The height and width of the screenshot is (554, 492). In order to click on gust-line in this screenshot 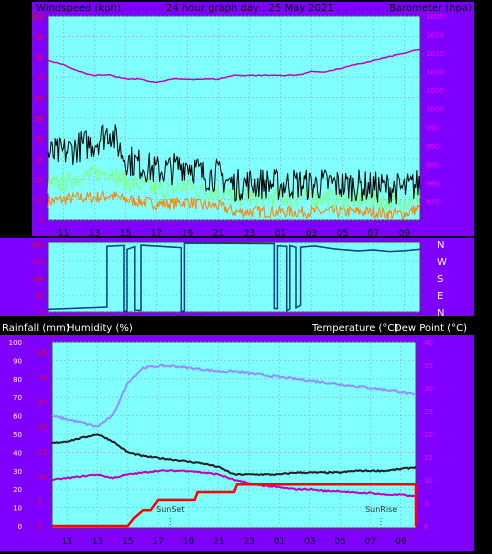, I will do `click(234, 164)`.